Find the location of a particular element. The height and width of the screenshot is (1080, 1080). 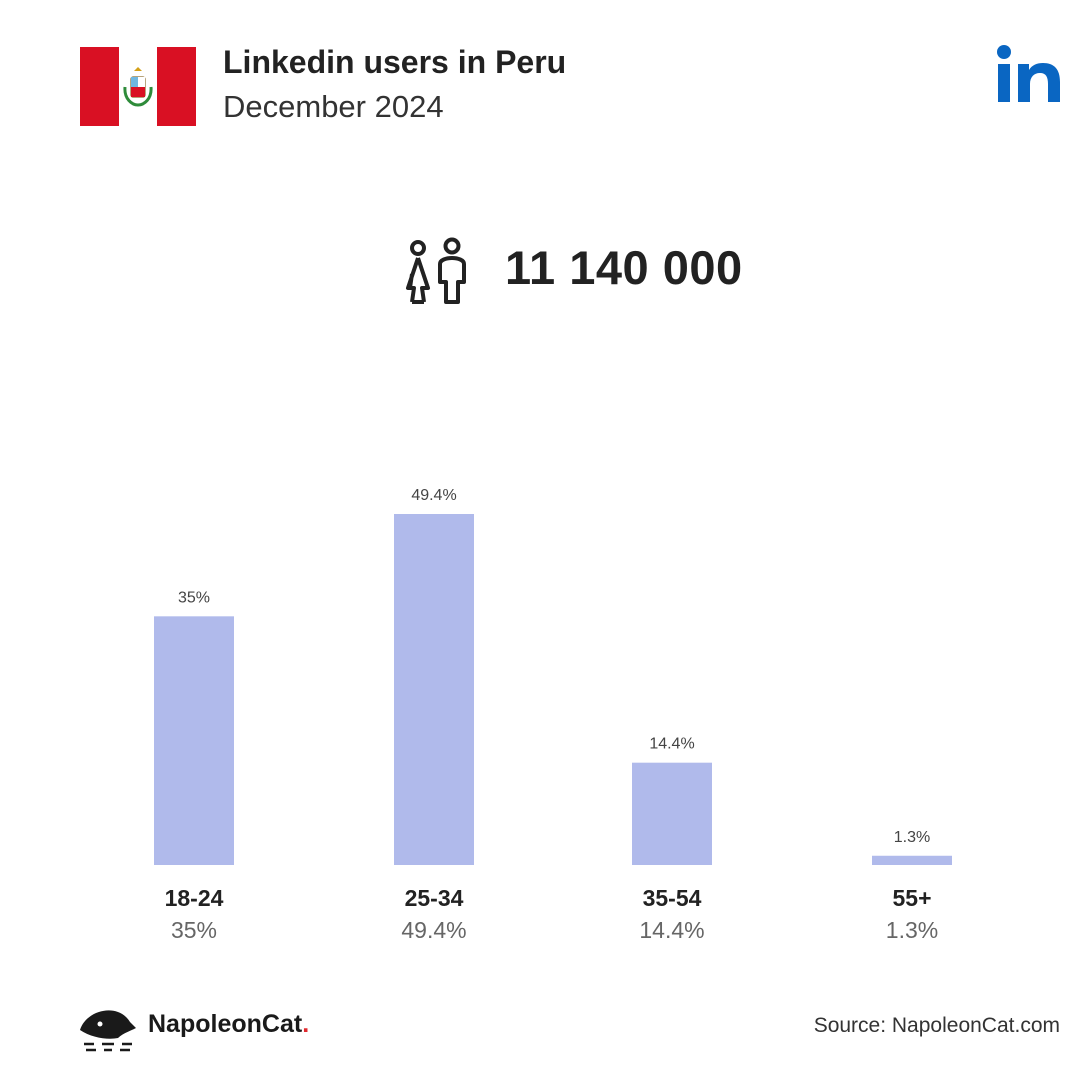

category-percent-label: 35% is located at coordinates (194, 930).